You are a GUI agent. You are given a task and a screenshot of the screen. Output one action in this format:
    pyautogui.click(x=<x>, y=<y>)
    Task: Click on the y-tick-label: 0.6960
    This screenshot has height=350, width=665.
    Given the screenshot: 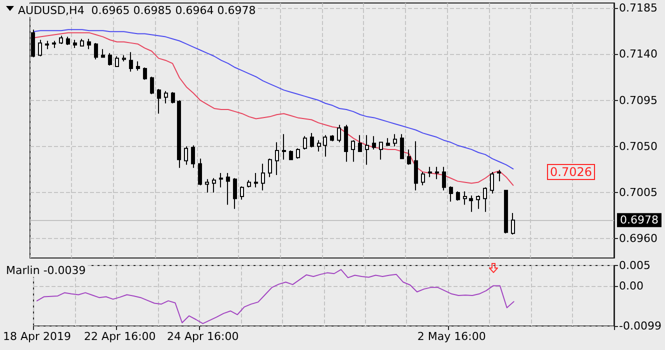 What is the action you would take?
    pyautogui.click(x=638, y=239)
    